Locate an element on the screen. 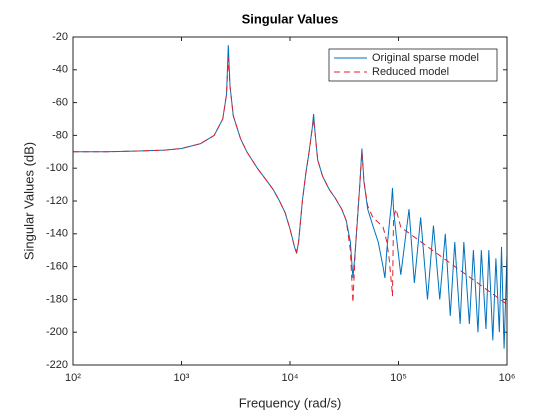 The image size is (560, 420). x-tick-label: 10⁵ is located at coordinates (398, 378).